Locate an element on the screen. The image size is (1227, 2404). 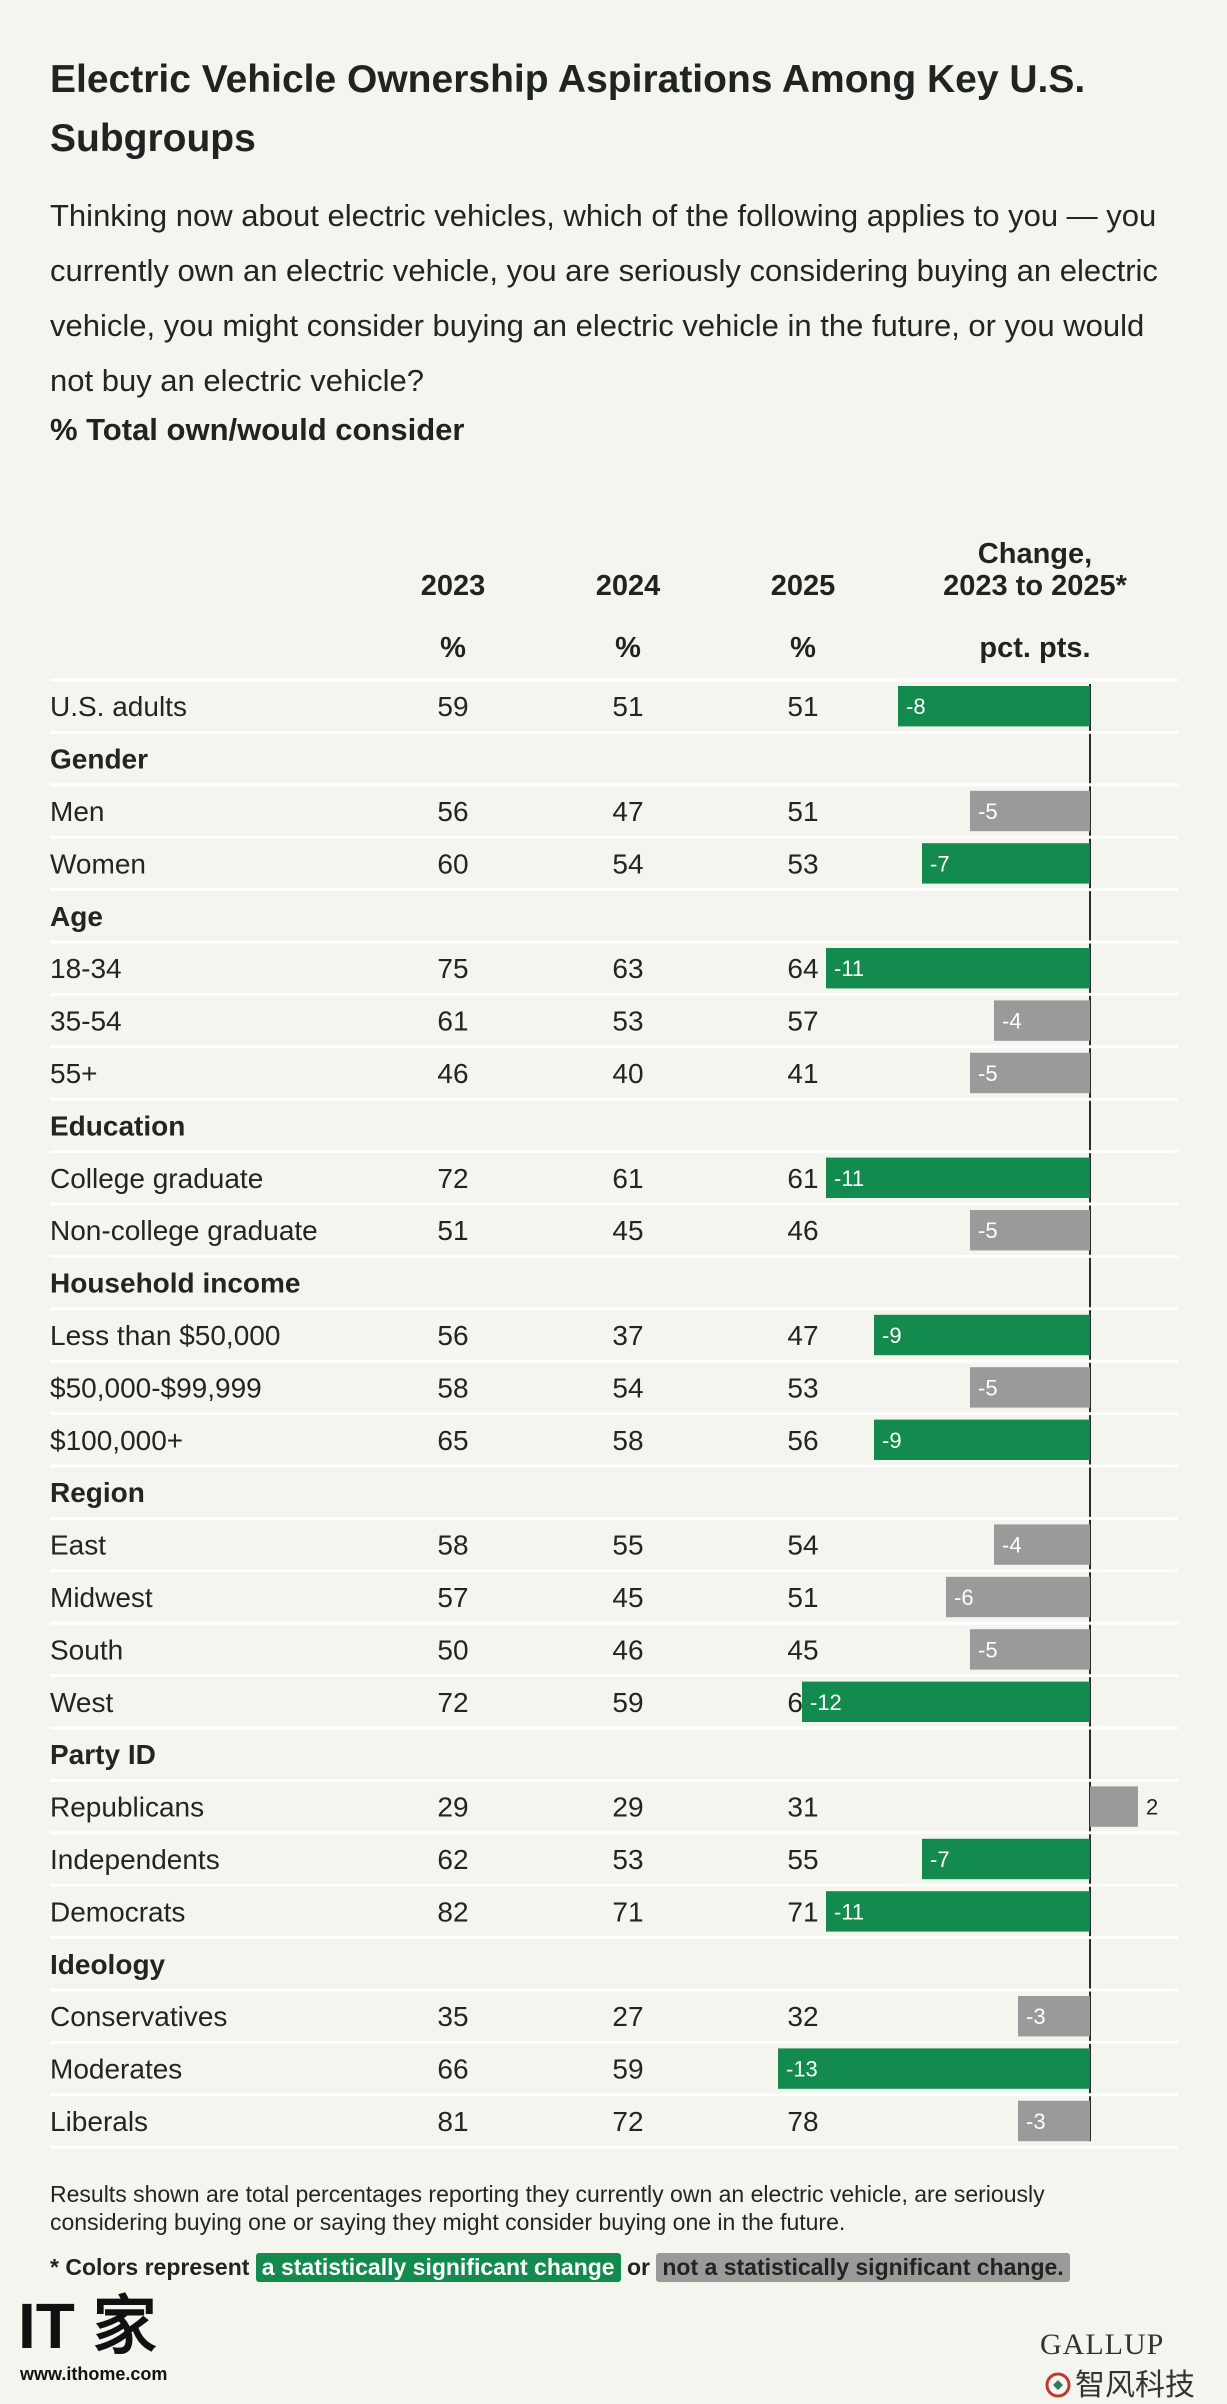
value-cell-2023: 75 is located at coordinates (452, 968).